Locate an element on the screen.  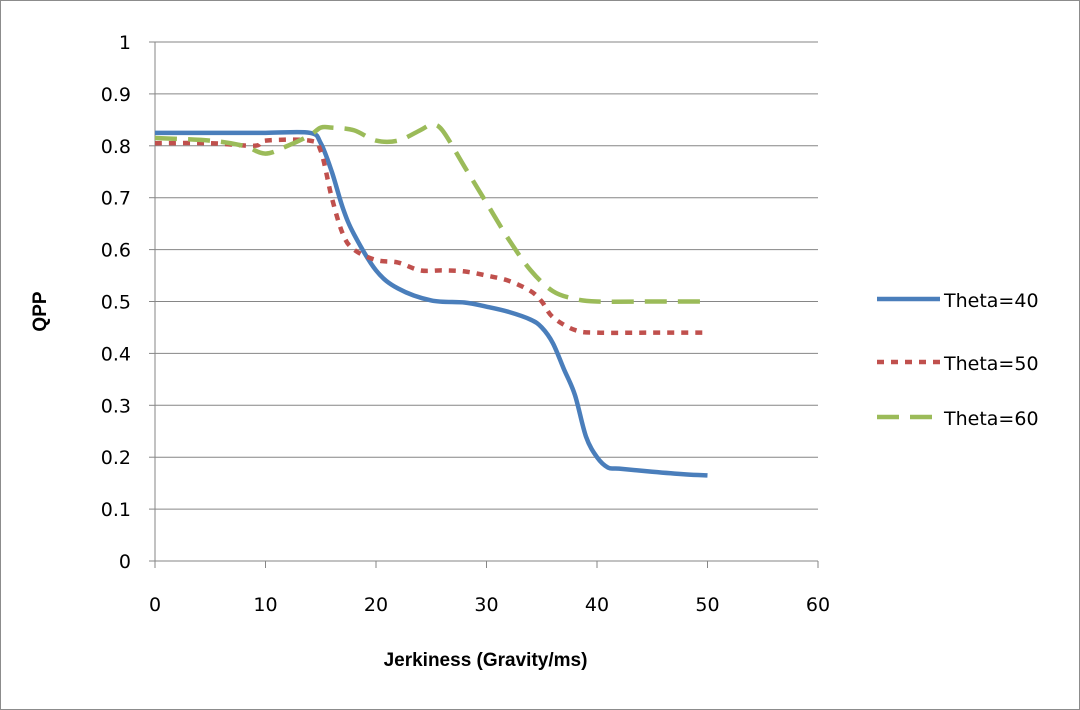
y-tick-label-4: 0.4 is located at coordinates (116, 354).